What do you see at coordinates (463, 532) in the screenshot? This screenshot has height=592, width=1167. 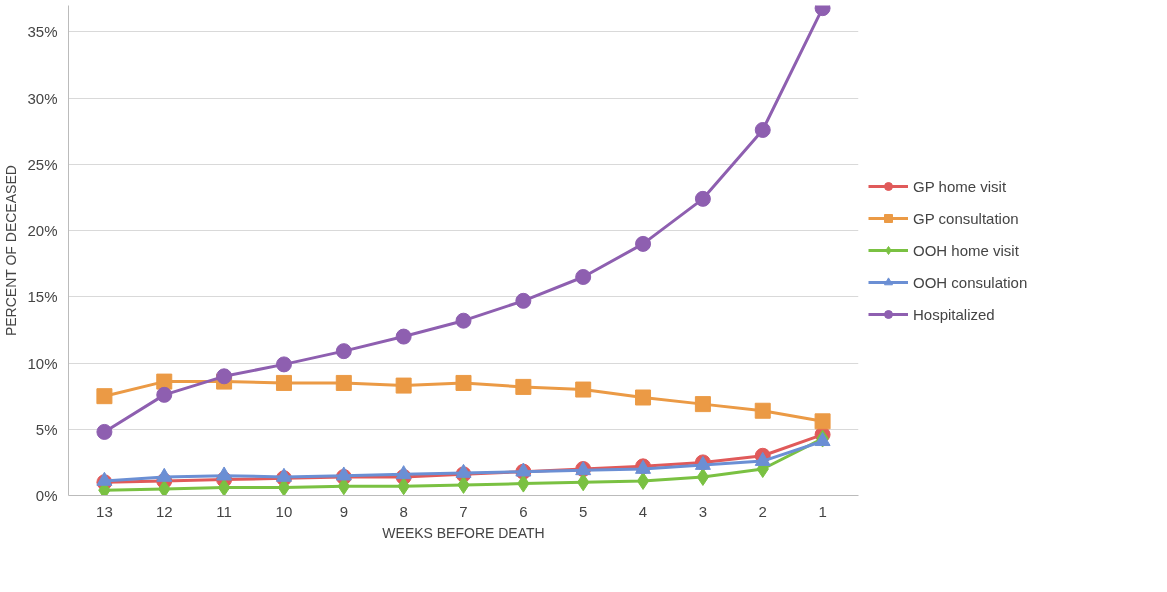 I see `x-axis-title: WEEKS BEFORE DEATH` at bounding box center [463, 532].